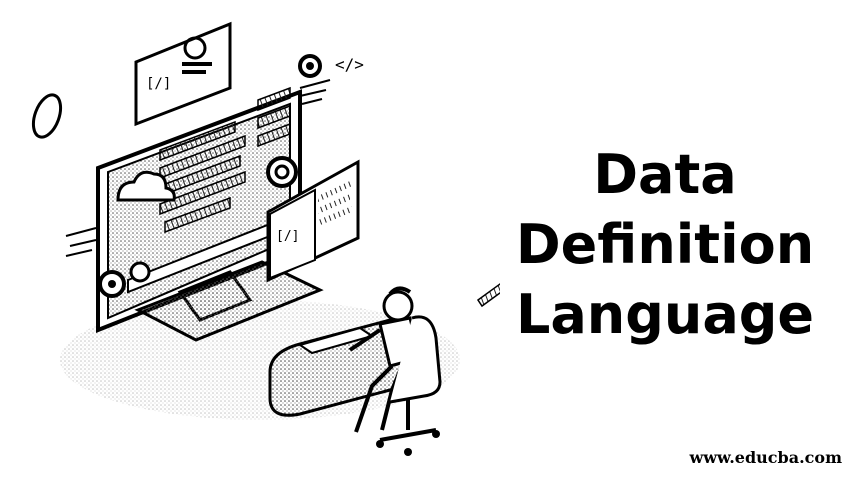 This screenshot has height=479, width=854. I want to click on title-line-1: Data, so click(665, 174).